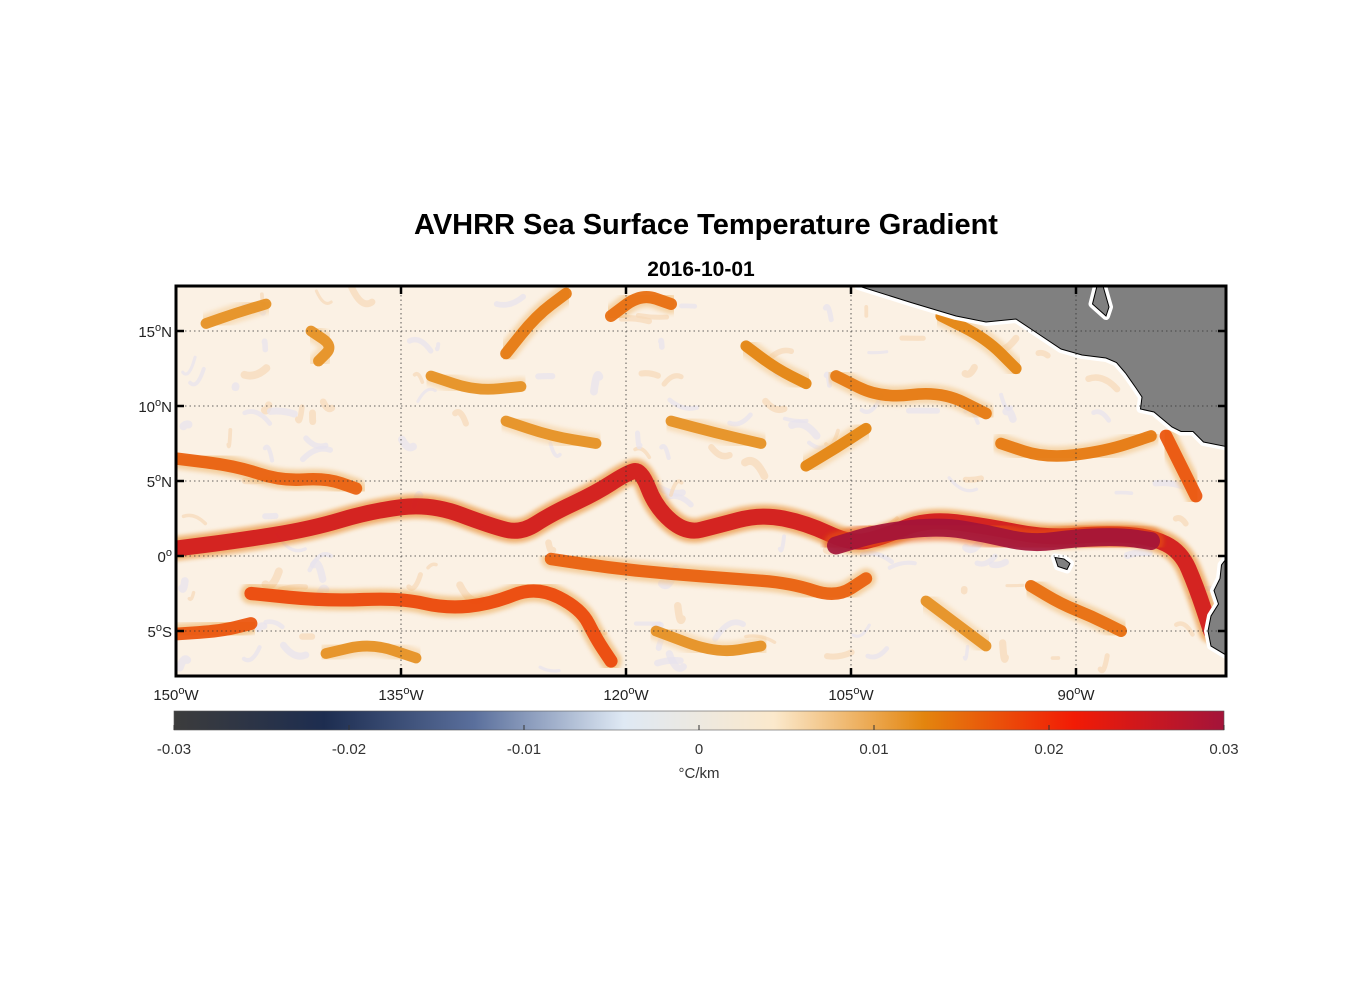 The image size is (1356, 1000). Describe the element at coordinates (401, 694) in the screenshot. I see `tick-label: 135oW` at that location.